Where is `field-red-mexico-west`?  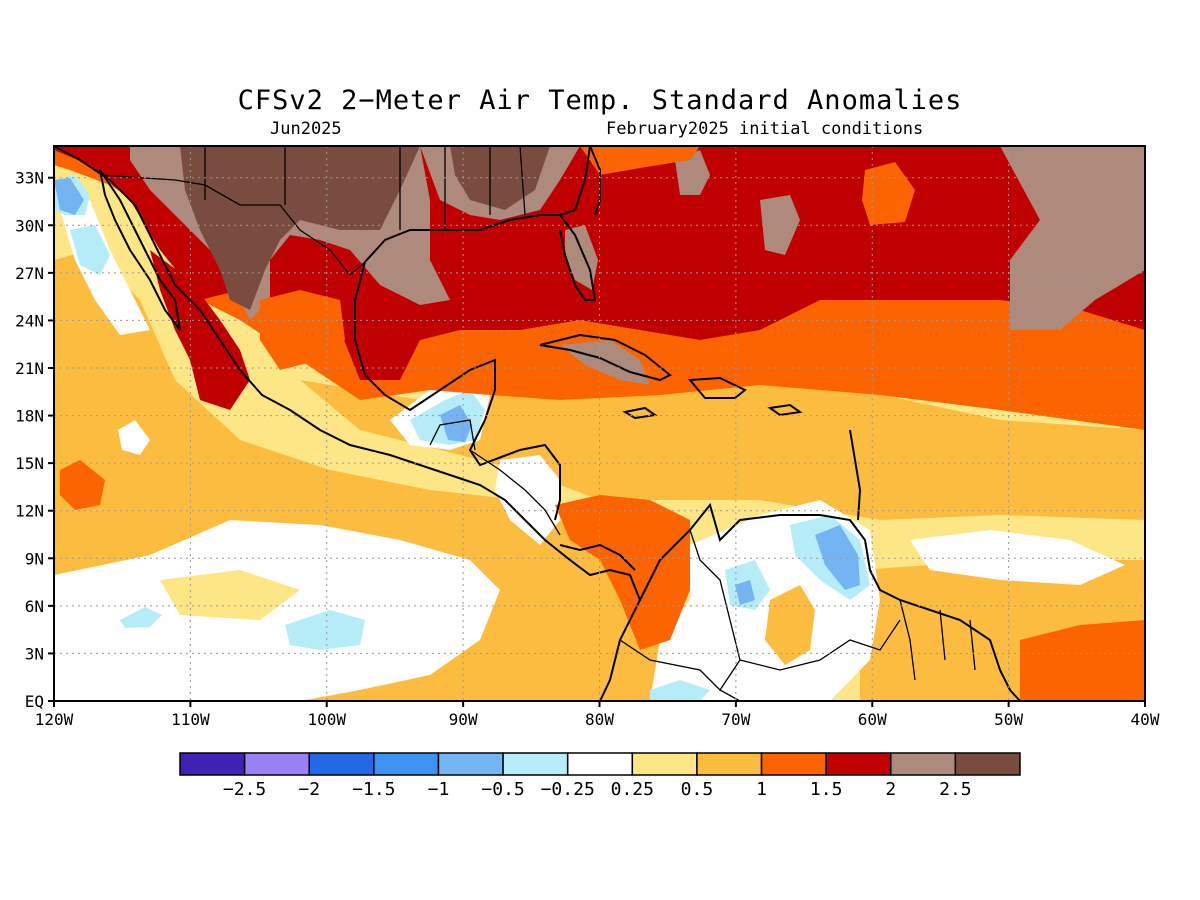 field-red-mexico-west is located at coordinates (200, 330).